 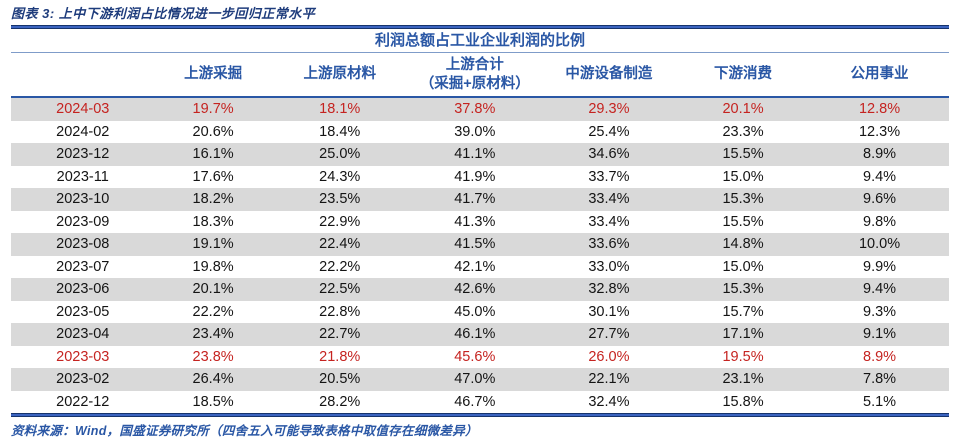 I want to click on value-cell: 45.6%, so click(x=475, y=356).